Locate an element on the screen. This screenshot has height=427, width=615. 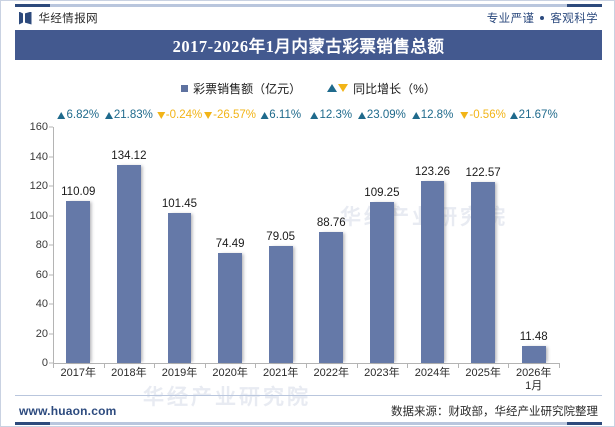
bar-value-label: 110.09 is located at coordinates (78, 191).